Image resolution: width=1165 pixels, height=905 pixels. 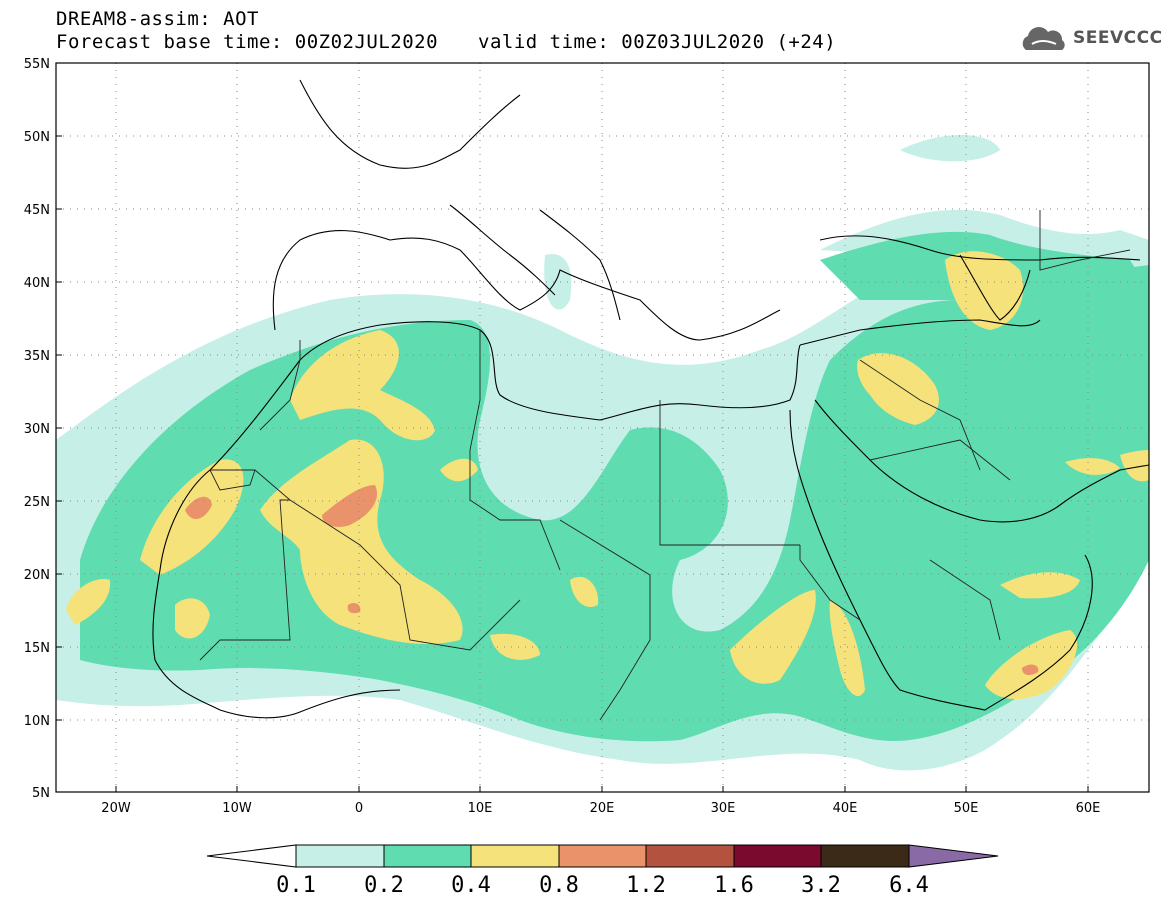 I want to click on colorbar-low-arrow, so click(x=251, y=856).